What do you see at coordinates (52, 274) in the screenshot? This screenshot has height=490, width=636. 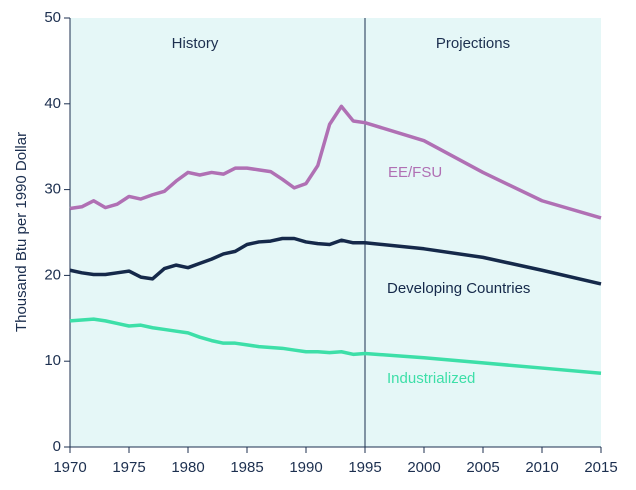 I see `y-tick-label: 20` at bounding box center [52, 274].